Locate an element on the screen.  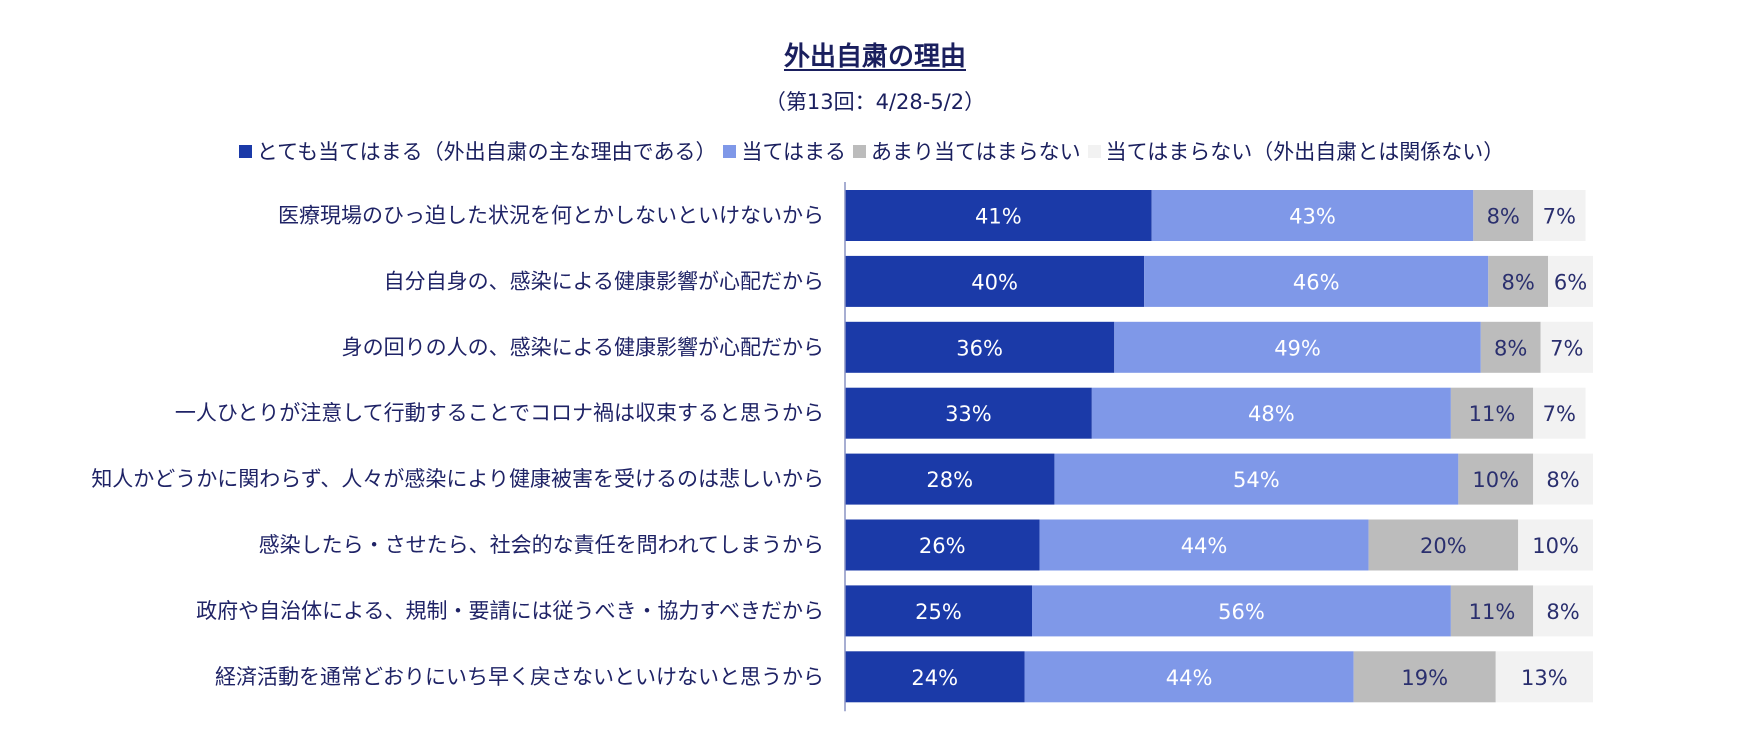
data-label: 6% is located at coordinates (1570, 282).